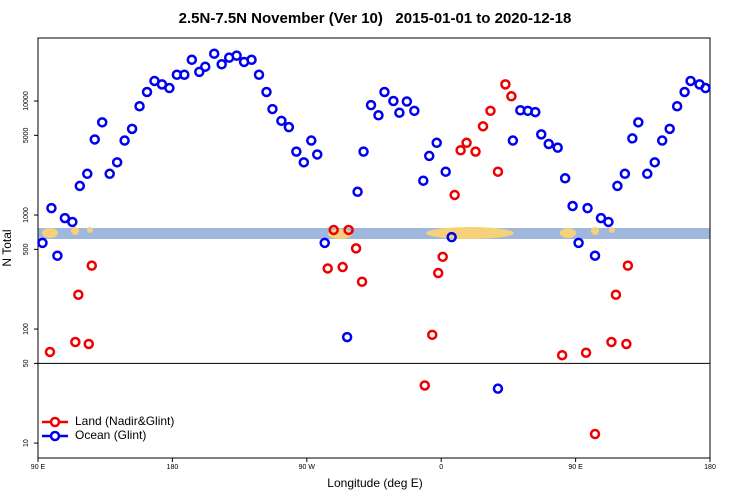 The image size is (750, 500). I want to click on ocean-band, so click(374, 233).